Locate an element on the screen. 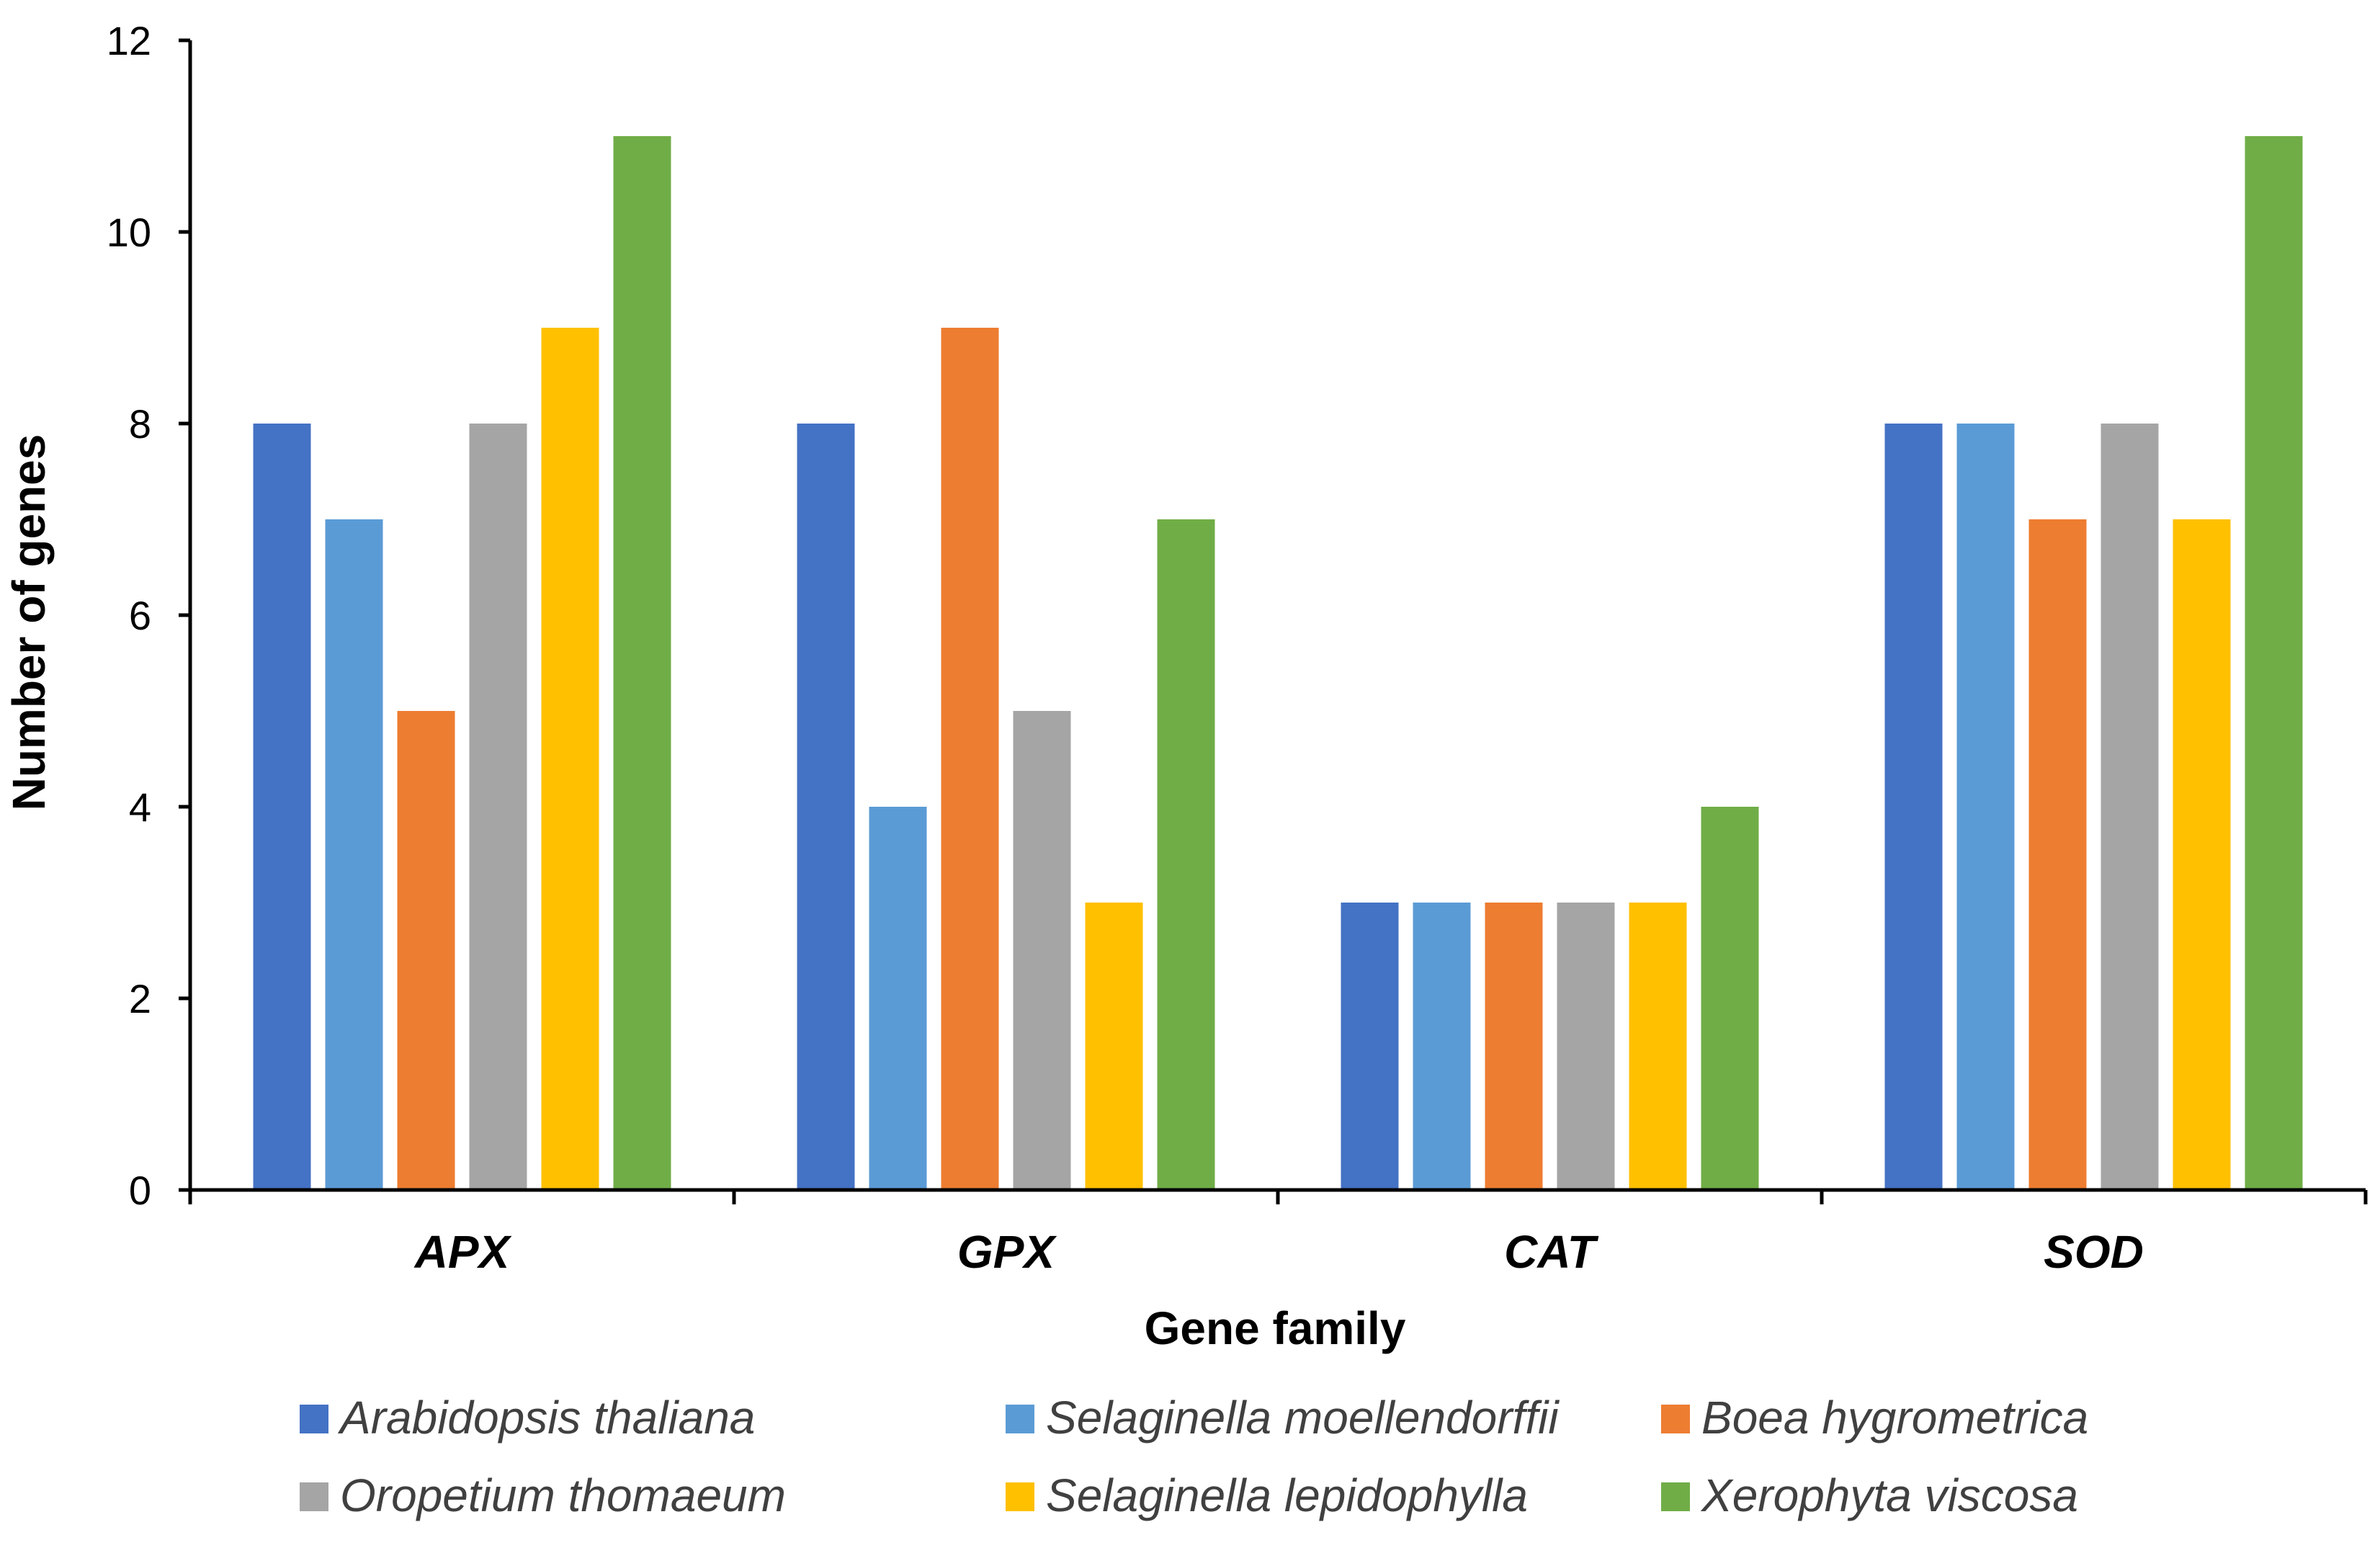  y-tick-label: 2 is located at coordinates (140, 998).